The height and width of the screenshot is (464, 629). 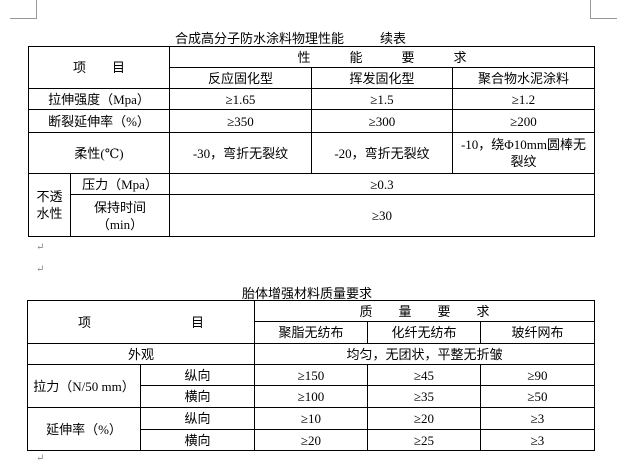 I want to click on appearance-label: 外观, so click(x=141, y=354).